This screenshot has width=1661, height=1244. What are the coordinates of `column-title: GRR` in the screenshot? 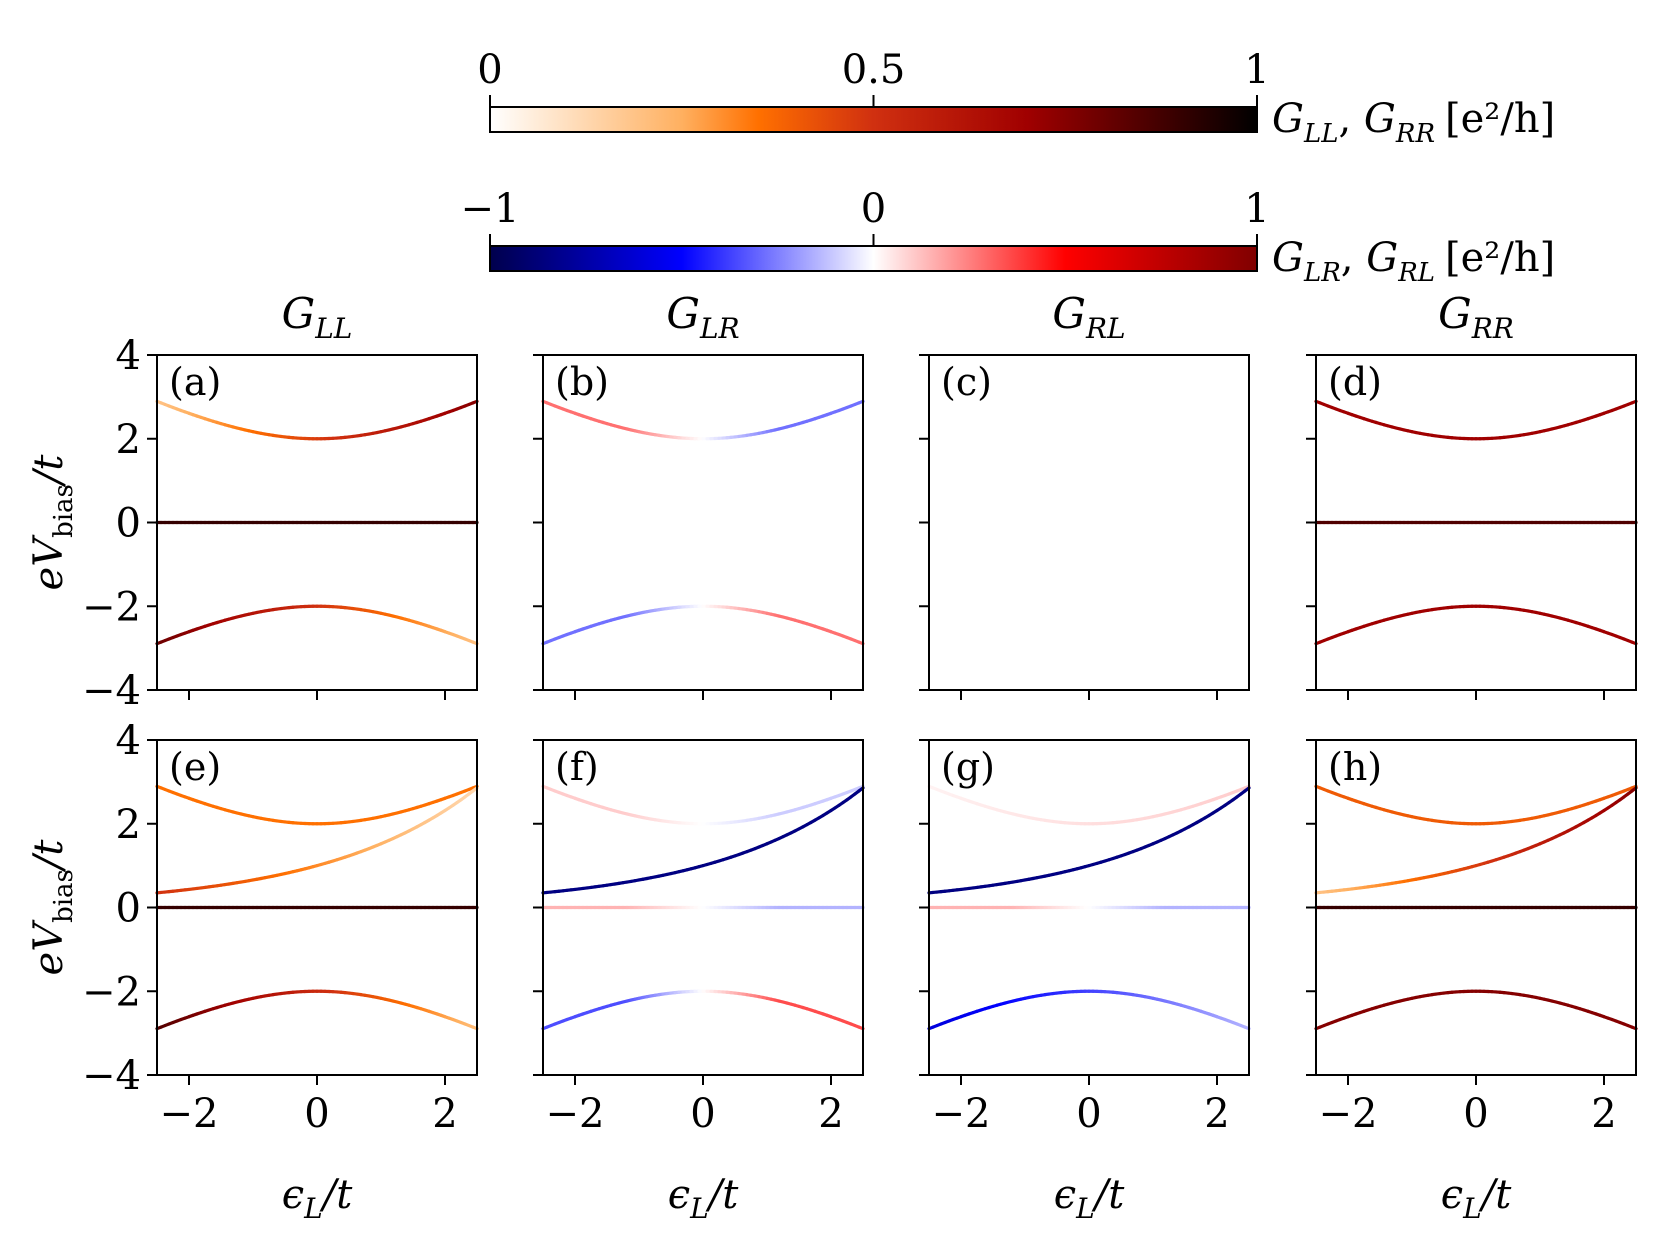 It's located at (1476, 317).